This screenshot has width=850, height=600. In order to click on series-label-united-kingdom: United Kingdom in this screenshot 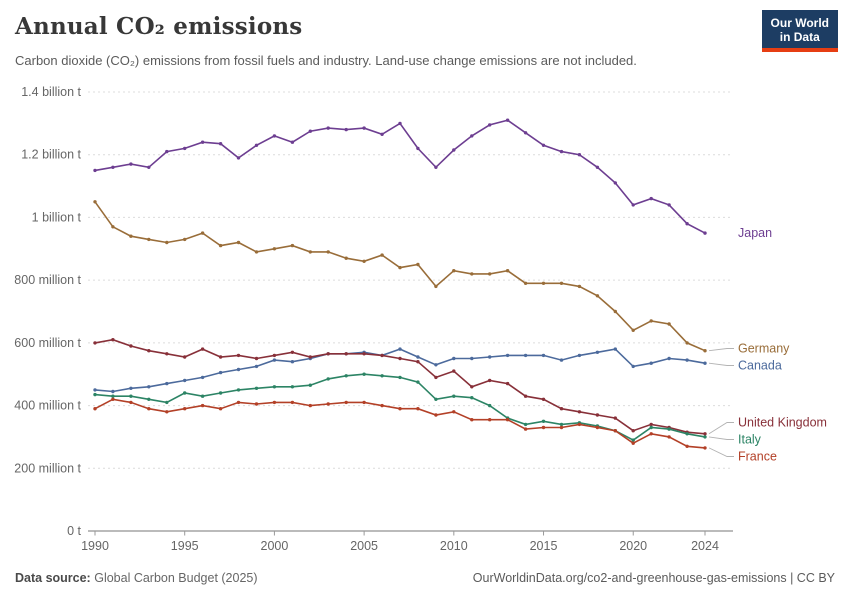, I will do `click(782, 423)`.